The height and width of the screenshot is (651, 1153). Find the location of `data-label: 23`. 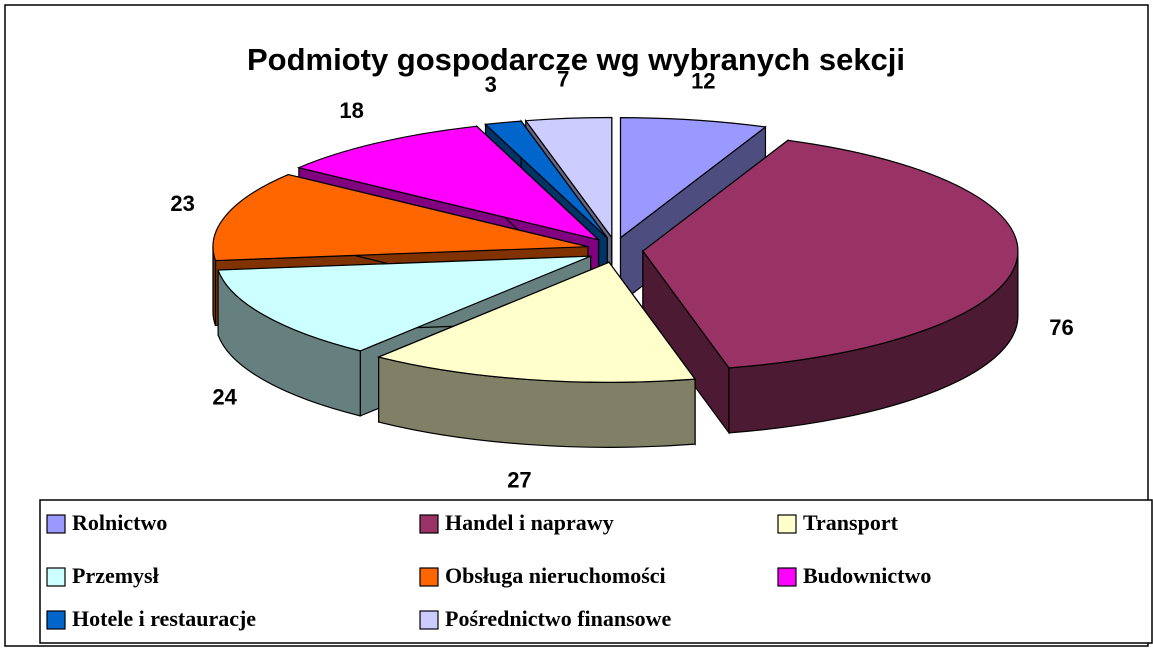

data-label: 23 is located at coordinates (182, 203).